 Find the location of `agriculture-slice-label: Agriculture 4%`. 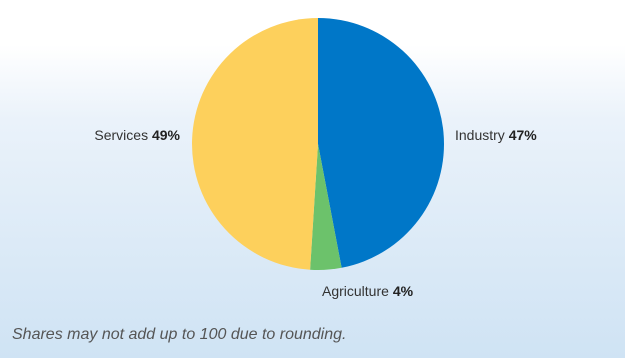

agriculture-slice-label: Agriculture 4% is located at coordinates (367, 291).